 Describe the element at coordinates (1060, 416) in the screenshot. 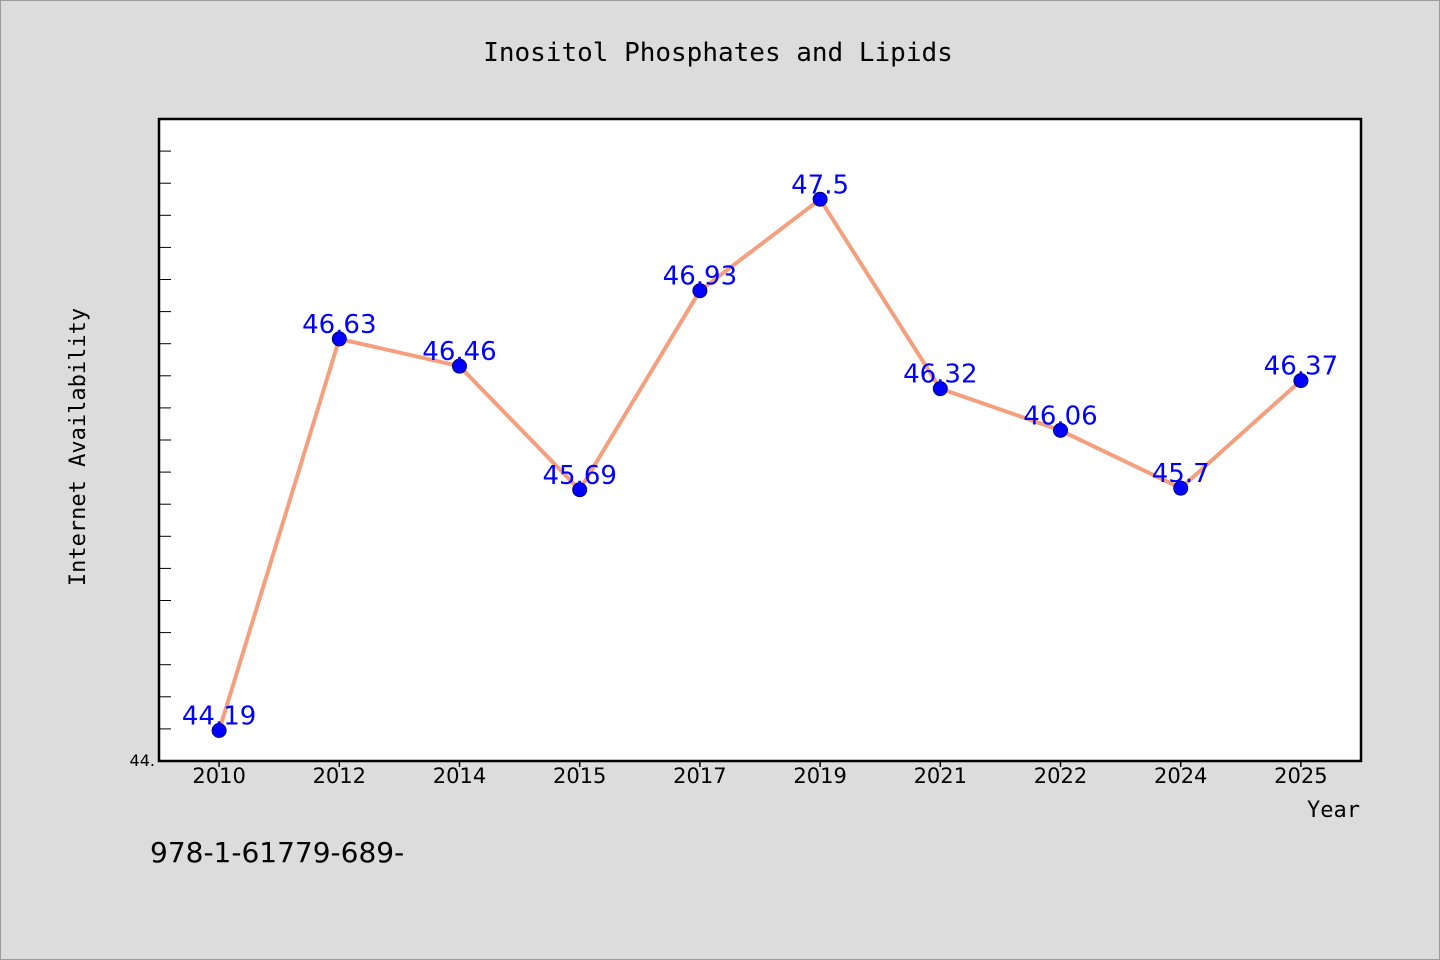

I see `data-label: 46.06` at that location.